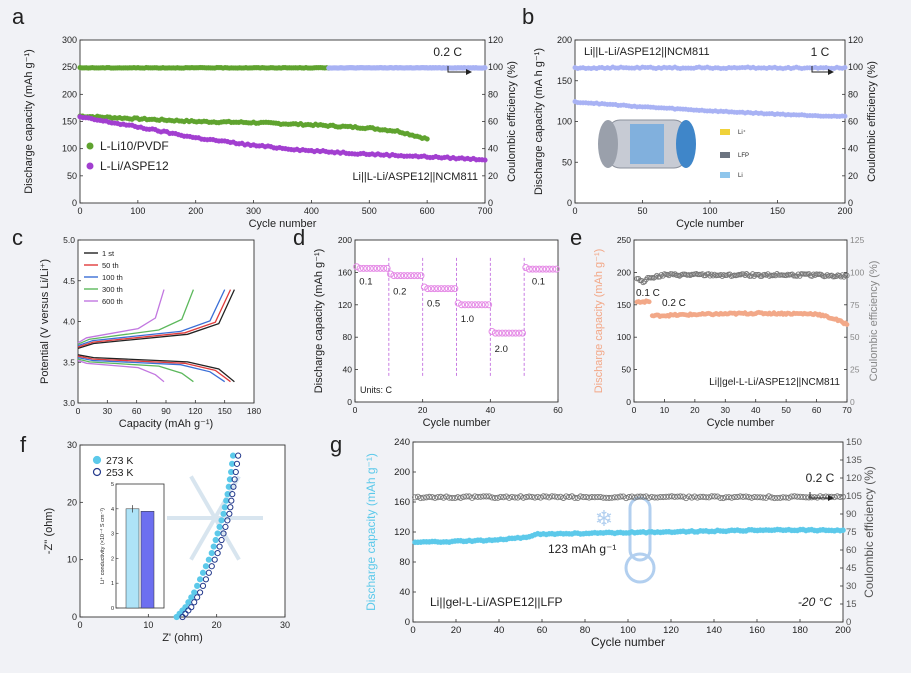 Image resolution: width=911 pixels, height=673 pixels. What do you see at coordinates (628, 402) in the screenshot?
I see `y-tick-label: 0` at bounding box center [628, 402].